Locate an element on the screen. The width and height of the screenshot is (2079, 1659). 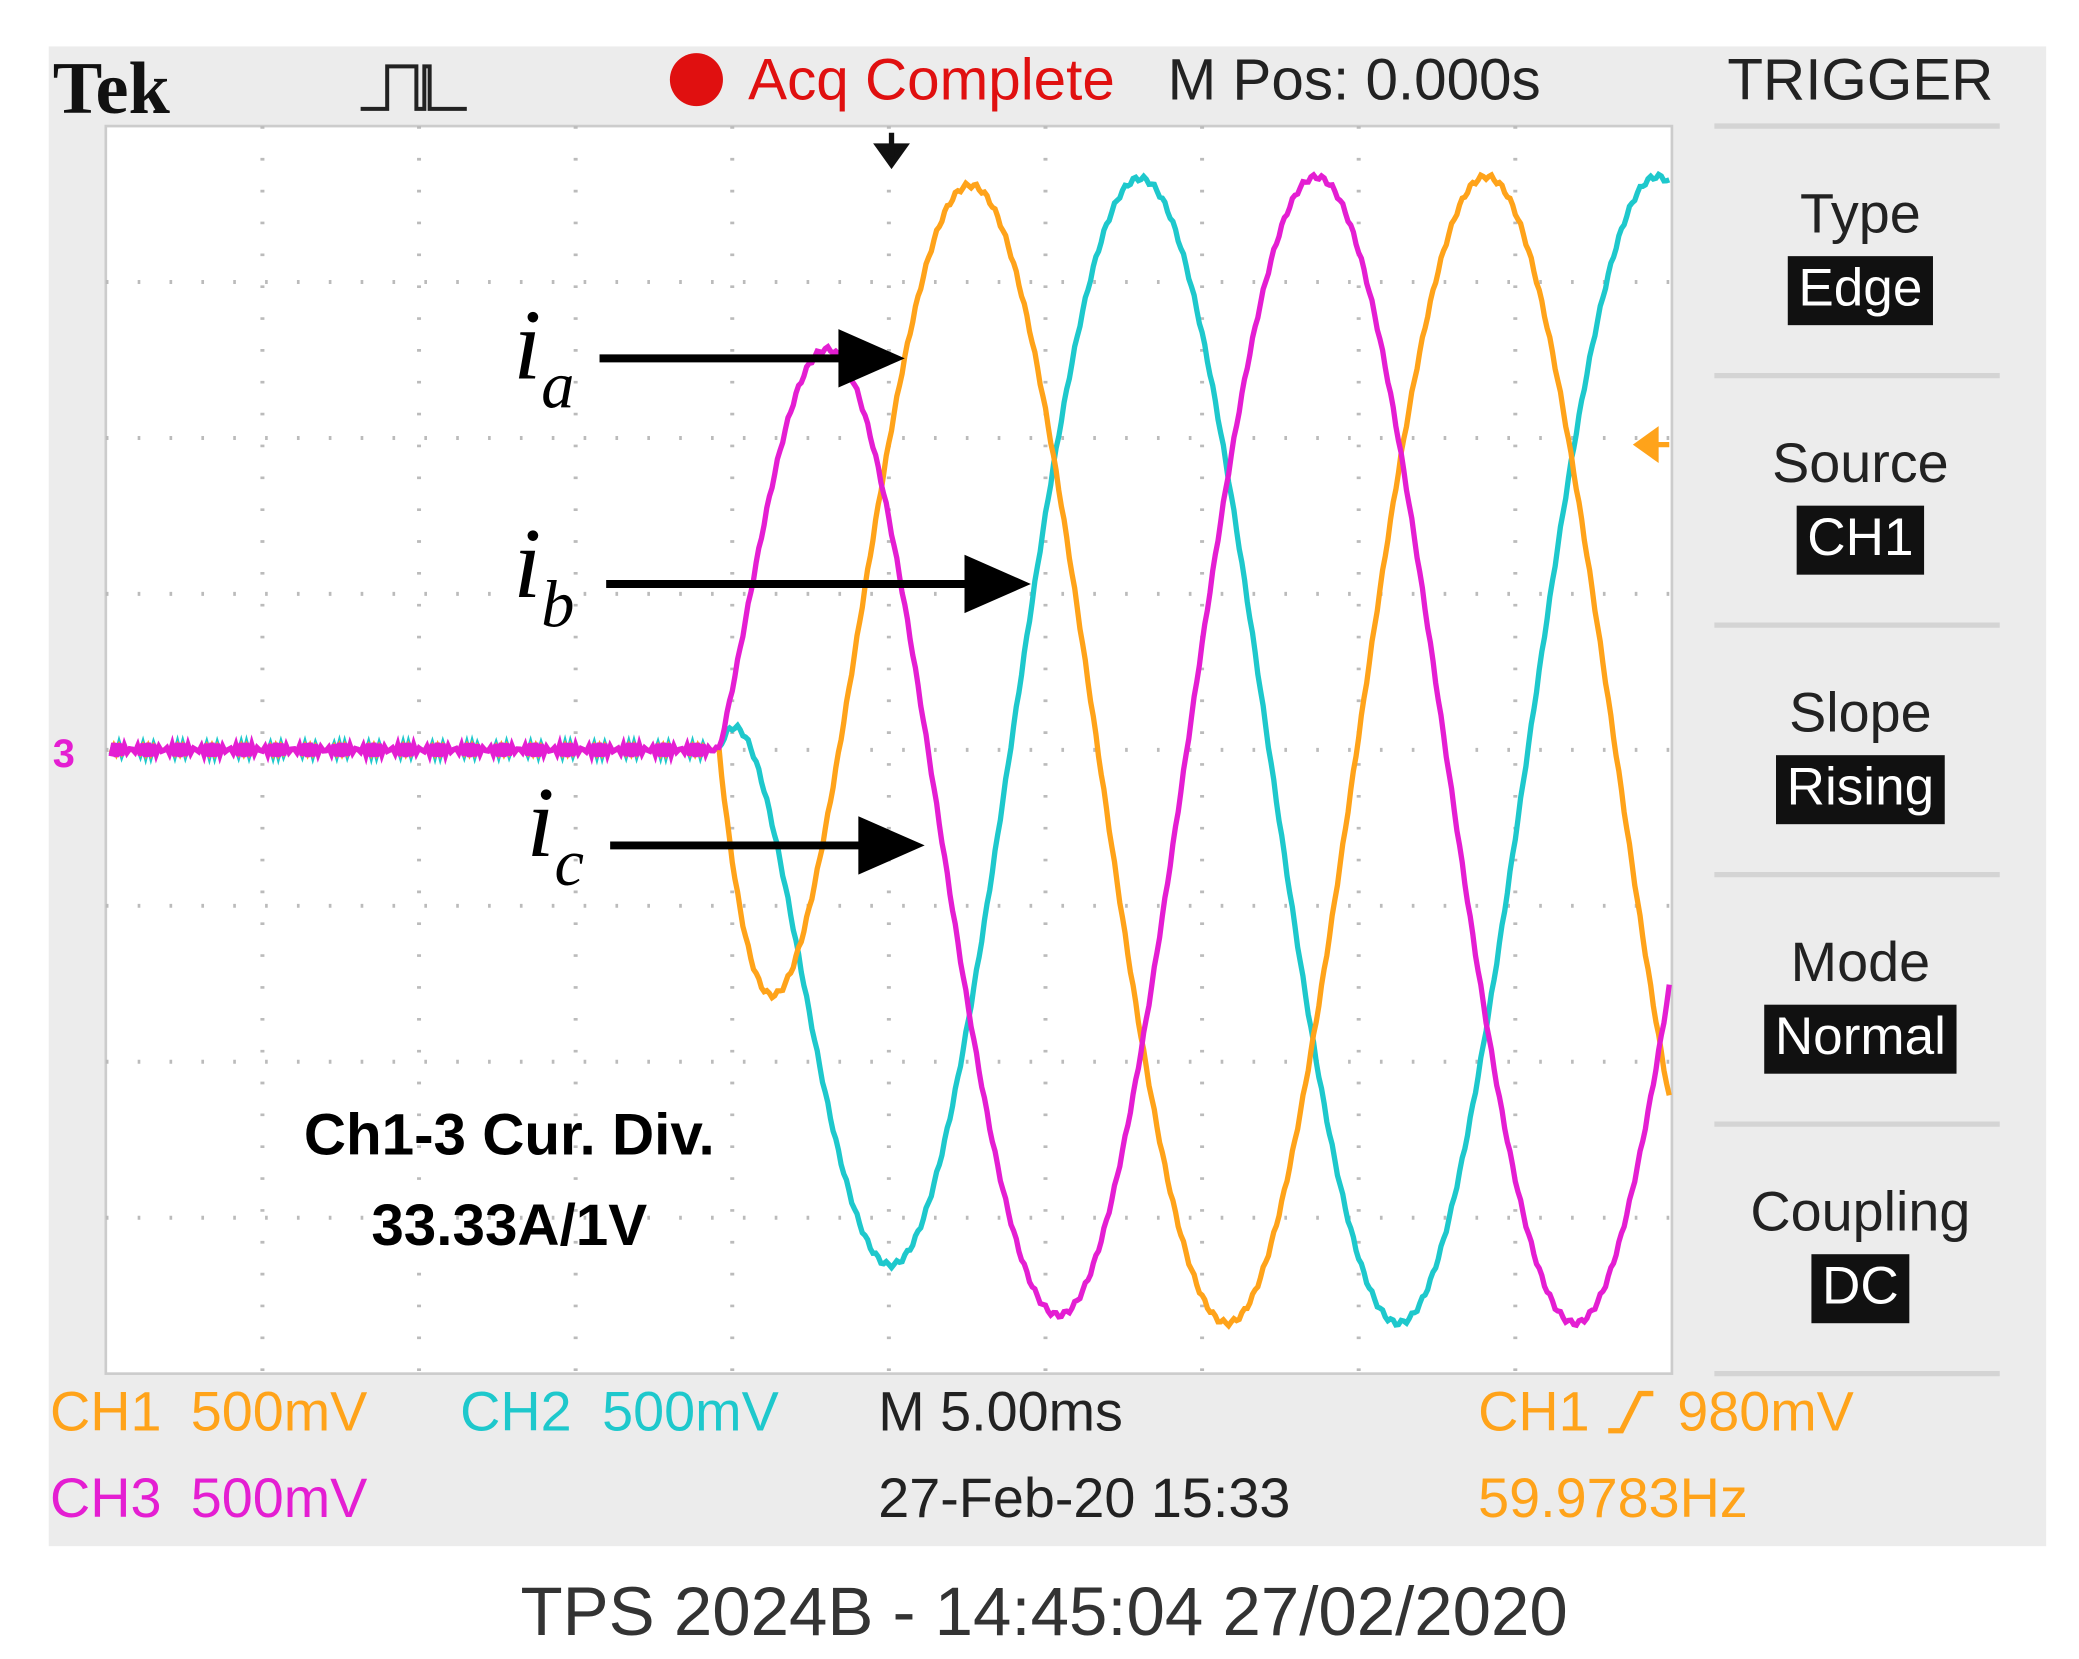
menu-value: CH1 is located at coordinates (1860, 537).